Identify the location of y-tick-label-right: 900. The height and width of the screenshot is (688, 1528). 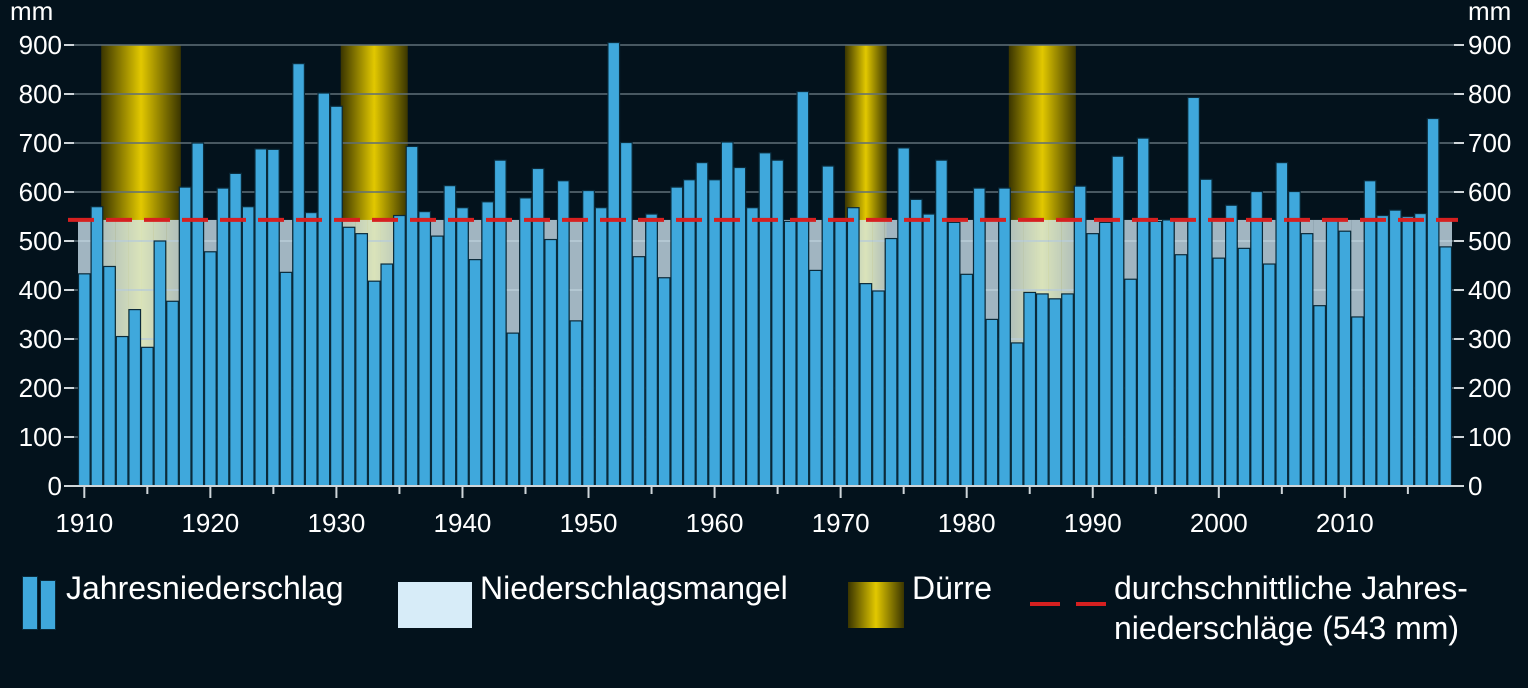
(1489, 45).